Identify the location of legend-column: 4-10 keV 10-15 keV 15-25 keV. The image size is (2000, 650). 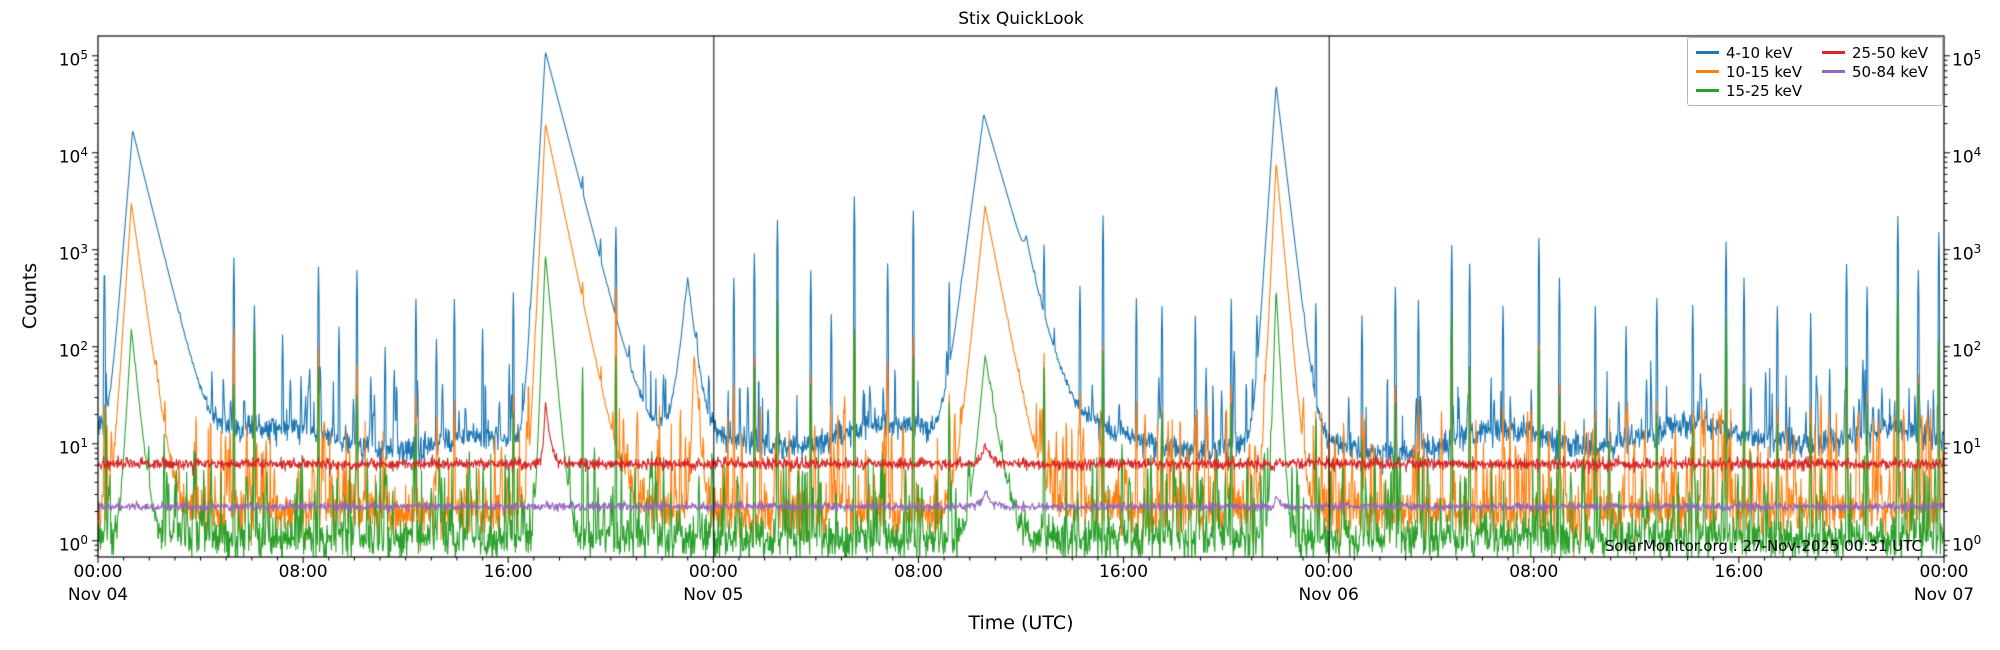
(1752, 71).